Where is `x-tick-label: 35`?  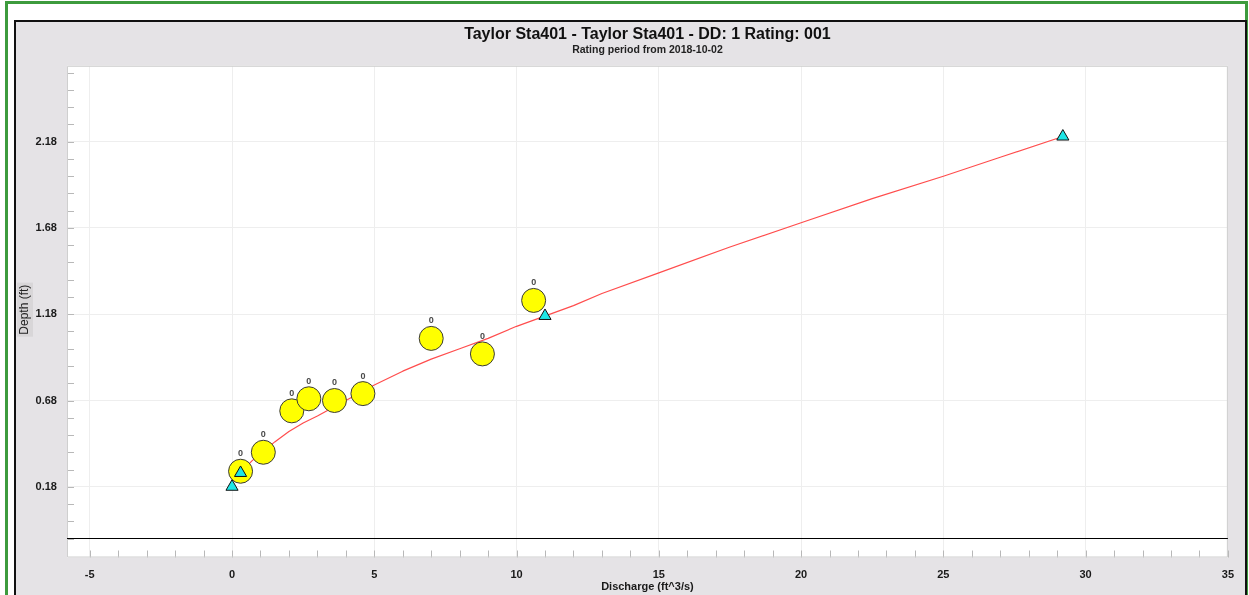 x-tick-label: 35 is located at coordinates (1228, 574).